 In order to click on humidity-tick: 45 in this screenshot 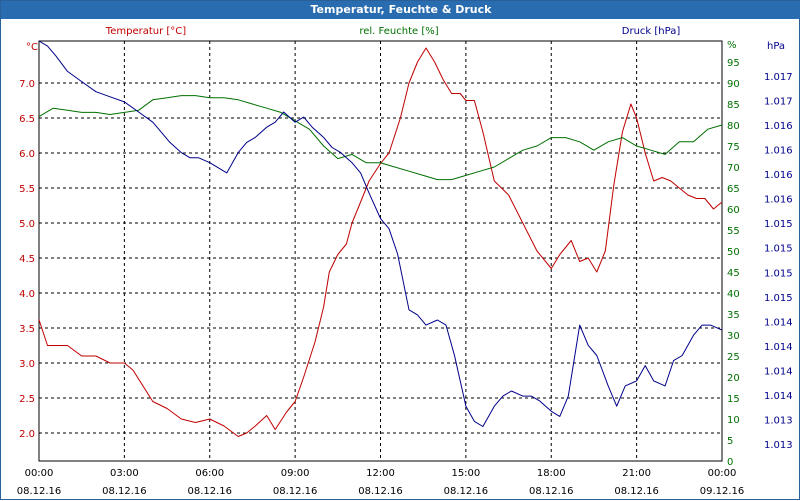, I will do `click(733, 273)`.